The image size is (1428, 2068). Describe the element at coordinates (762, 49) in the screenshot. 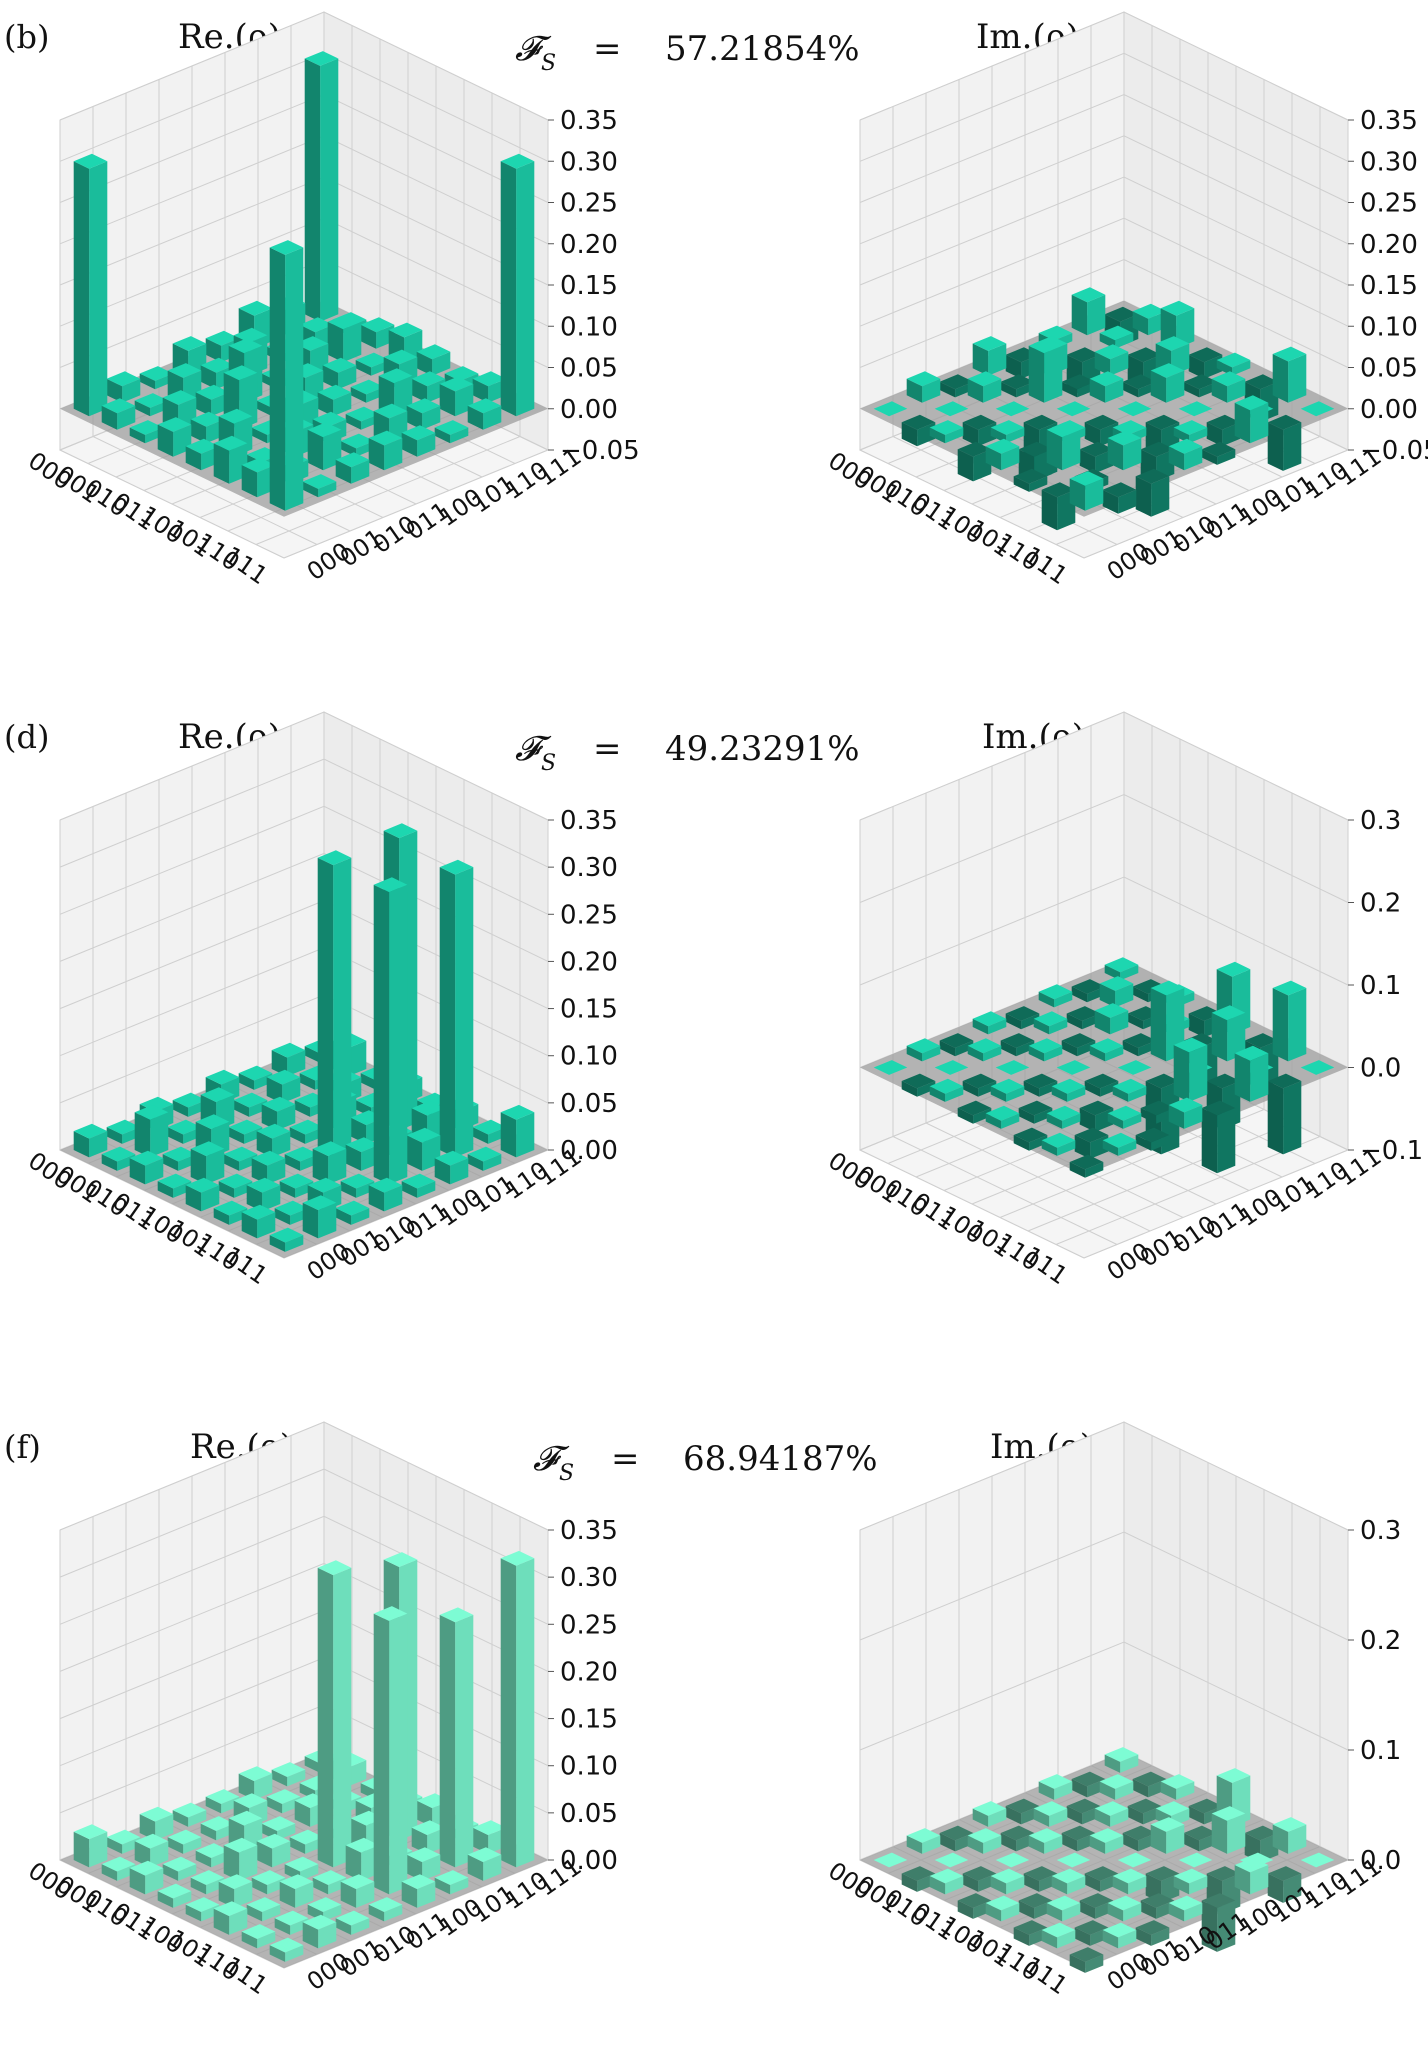

I see `fidelity-value: 57.21854%` at that location.